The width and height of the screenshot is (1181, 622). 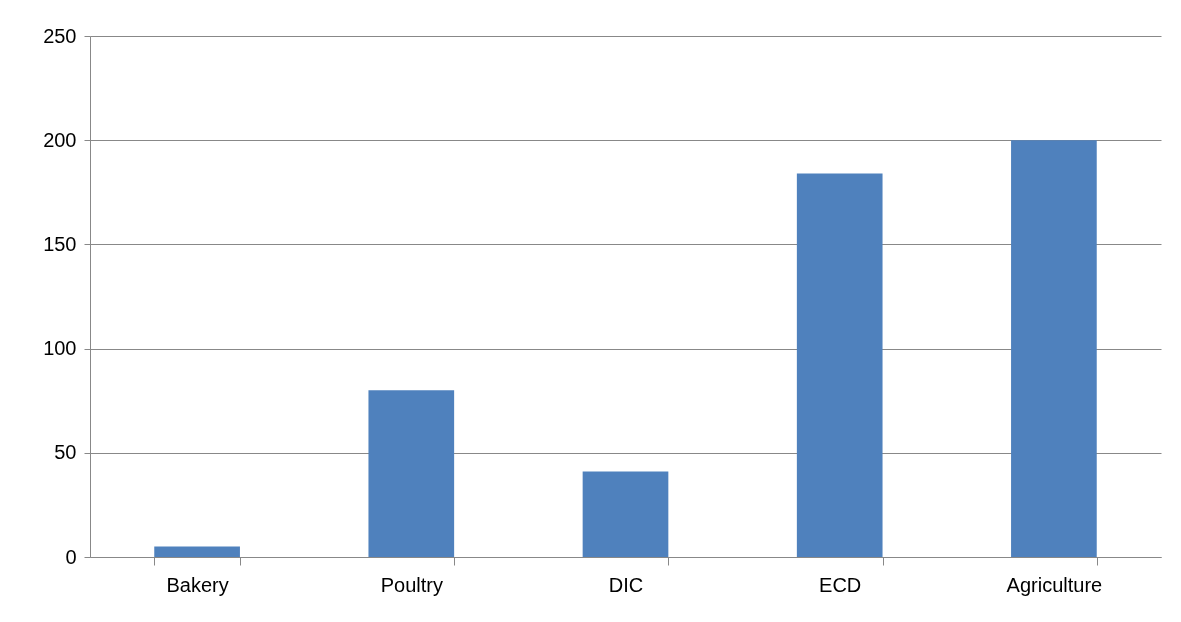 I want to click on x-tick-label: Bakery, so click(x=197, y=584).